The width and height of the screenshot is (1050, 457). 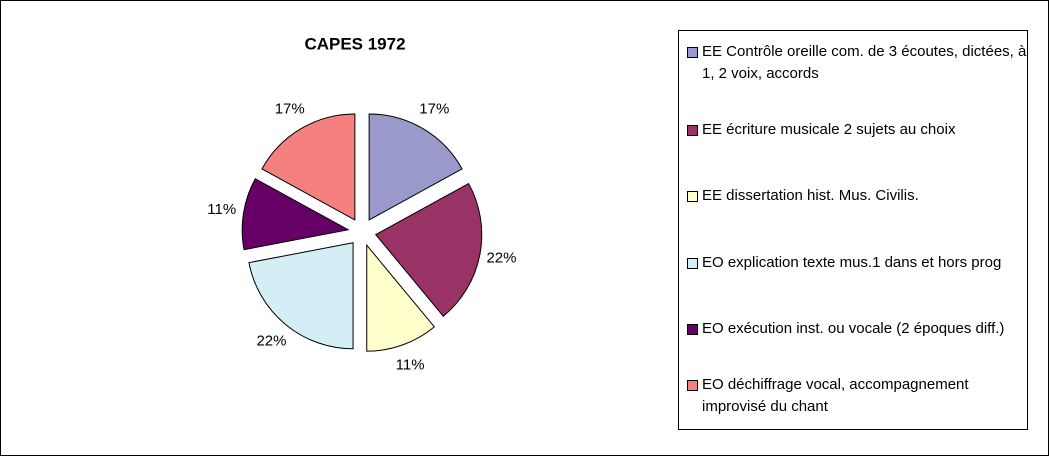 What do you see at coordinates (810, 195) in the screenshot?
I see `legend-label: EE dissertation hist. Mus. Civilis.` at bounding box center [810, 195].